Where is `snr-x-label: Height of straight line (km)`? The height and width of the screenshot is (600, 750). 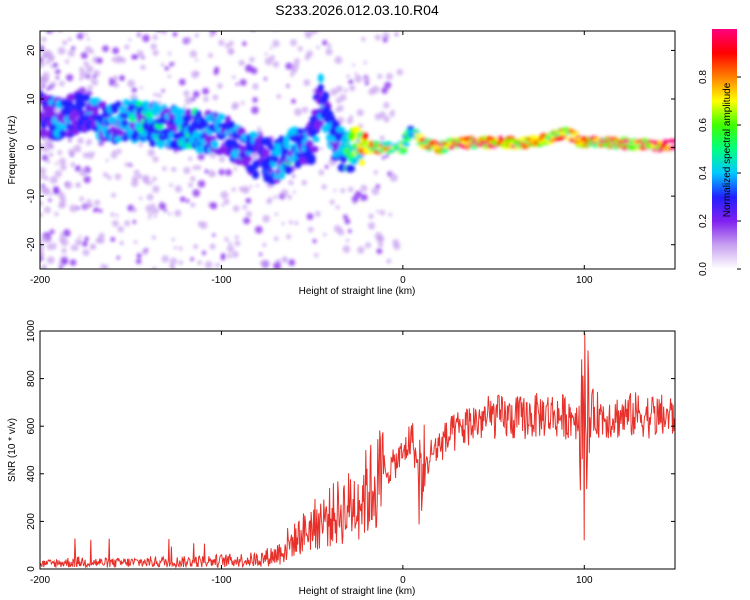
snr-x-label: Height of straight line (km) is located at coordinates (357, 591).